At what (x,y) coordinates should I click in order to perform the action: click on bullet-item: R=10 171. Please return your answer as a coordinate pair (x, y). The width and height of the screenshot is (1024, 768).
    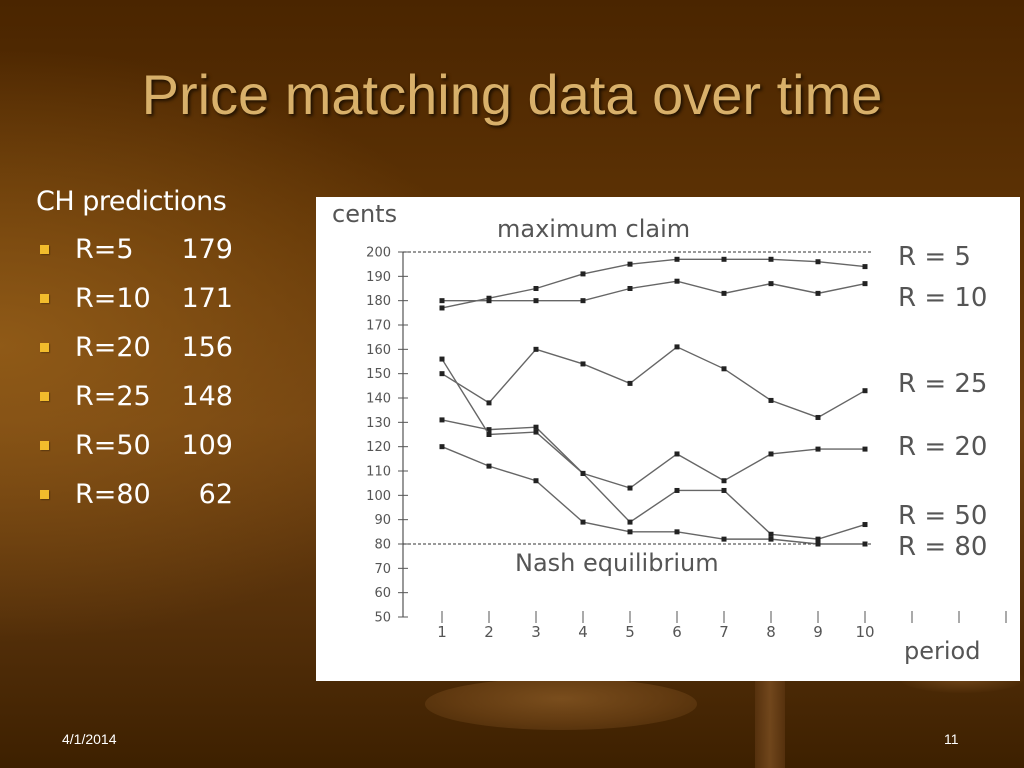
    Looking at the image, I should click on (134, 298).